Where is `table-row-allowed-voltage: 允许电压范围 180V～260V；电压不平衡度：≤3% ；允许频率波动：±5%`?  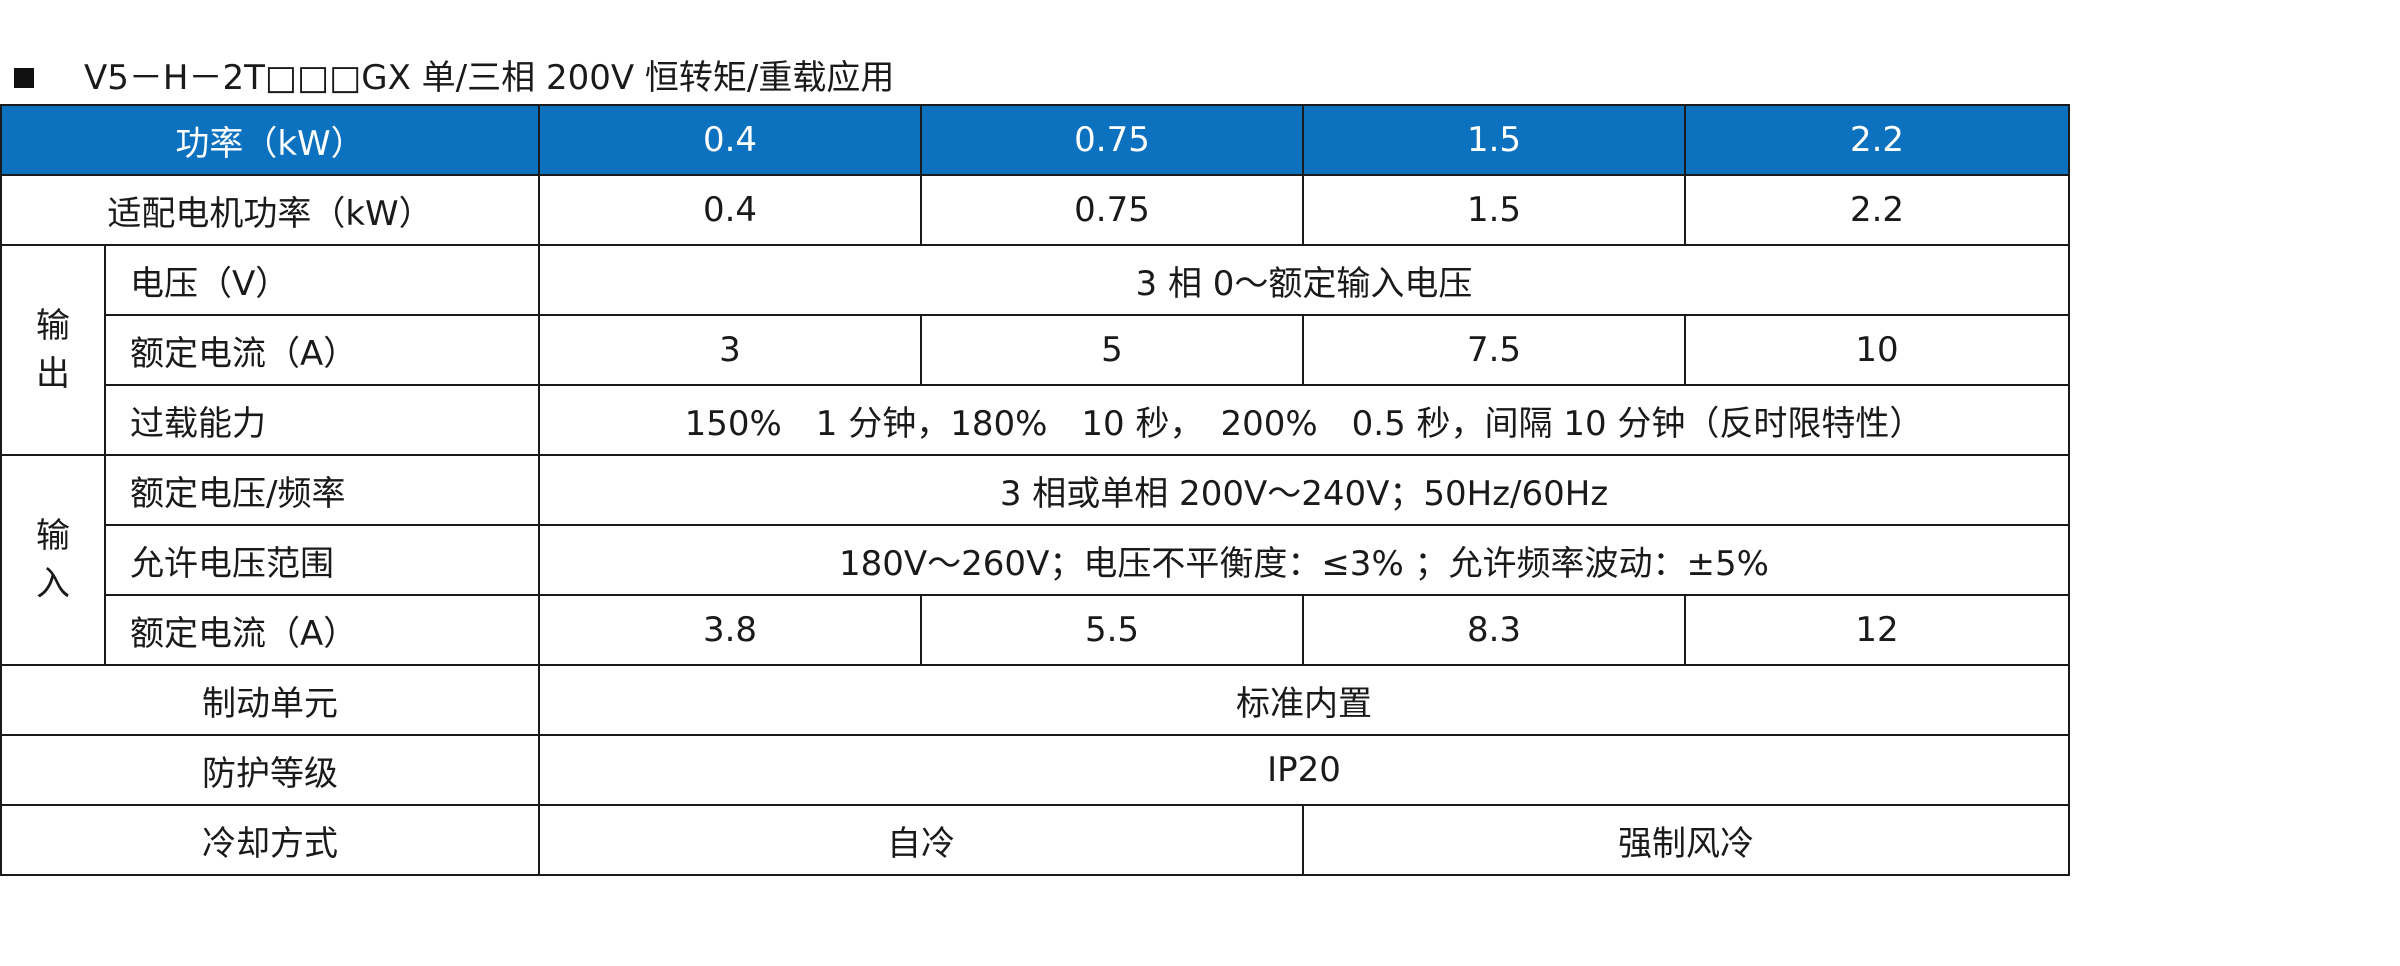
table-row-allowed-voltage: 允许电压范围 180V～260V；电压不平衡度：≤3% ；允许频率波动：±5% is located at coordinates (1035, 560).